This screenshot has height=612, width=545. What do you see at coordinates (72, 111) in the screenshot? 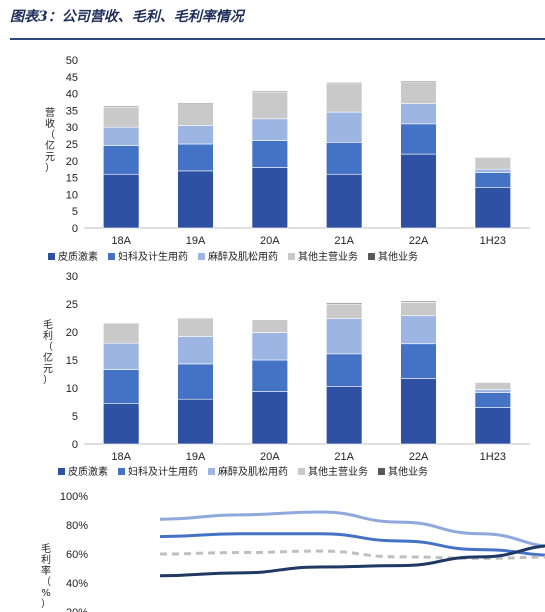
I see `y-tick-label: 35` at bounding box center [72, 111].